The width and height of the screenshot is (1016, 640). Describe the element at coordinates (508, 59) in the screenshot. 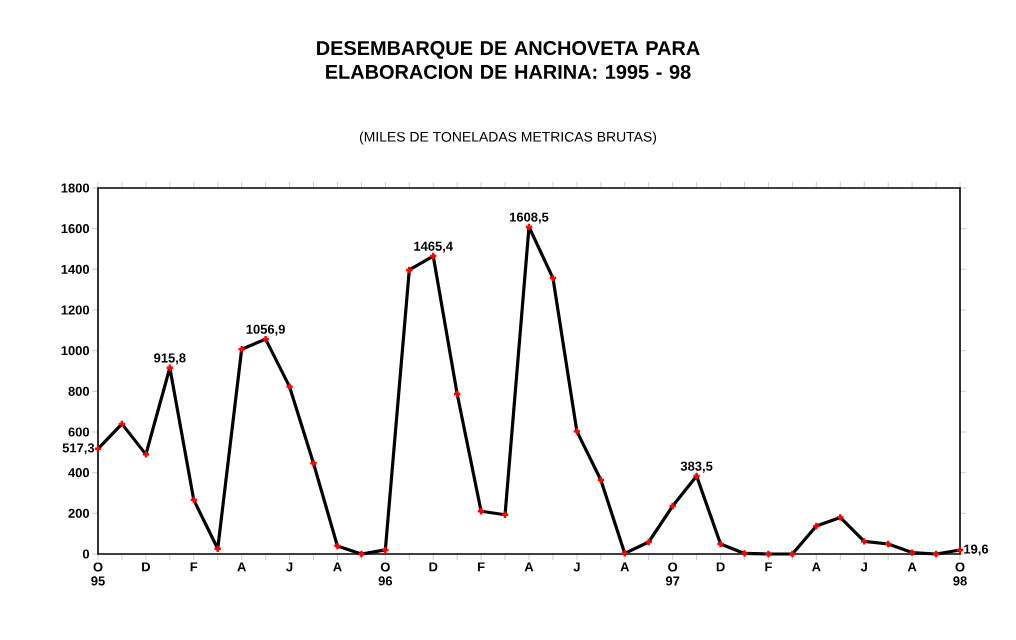

I see `chart-title: DESEMBARQUE DE ANCHOVETA PARA ELABORACION DE HARINA: 1995 - 98` at that location.